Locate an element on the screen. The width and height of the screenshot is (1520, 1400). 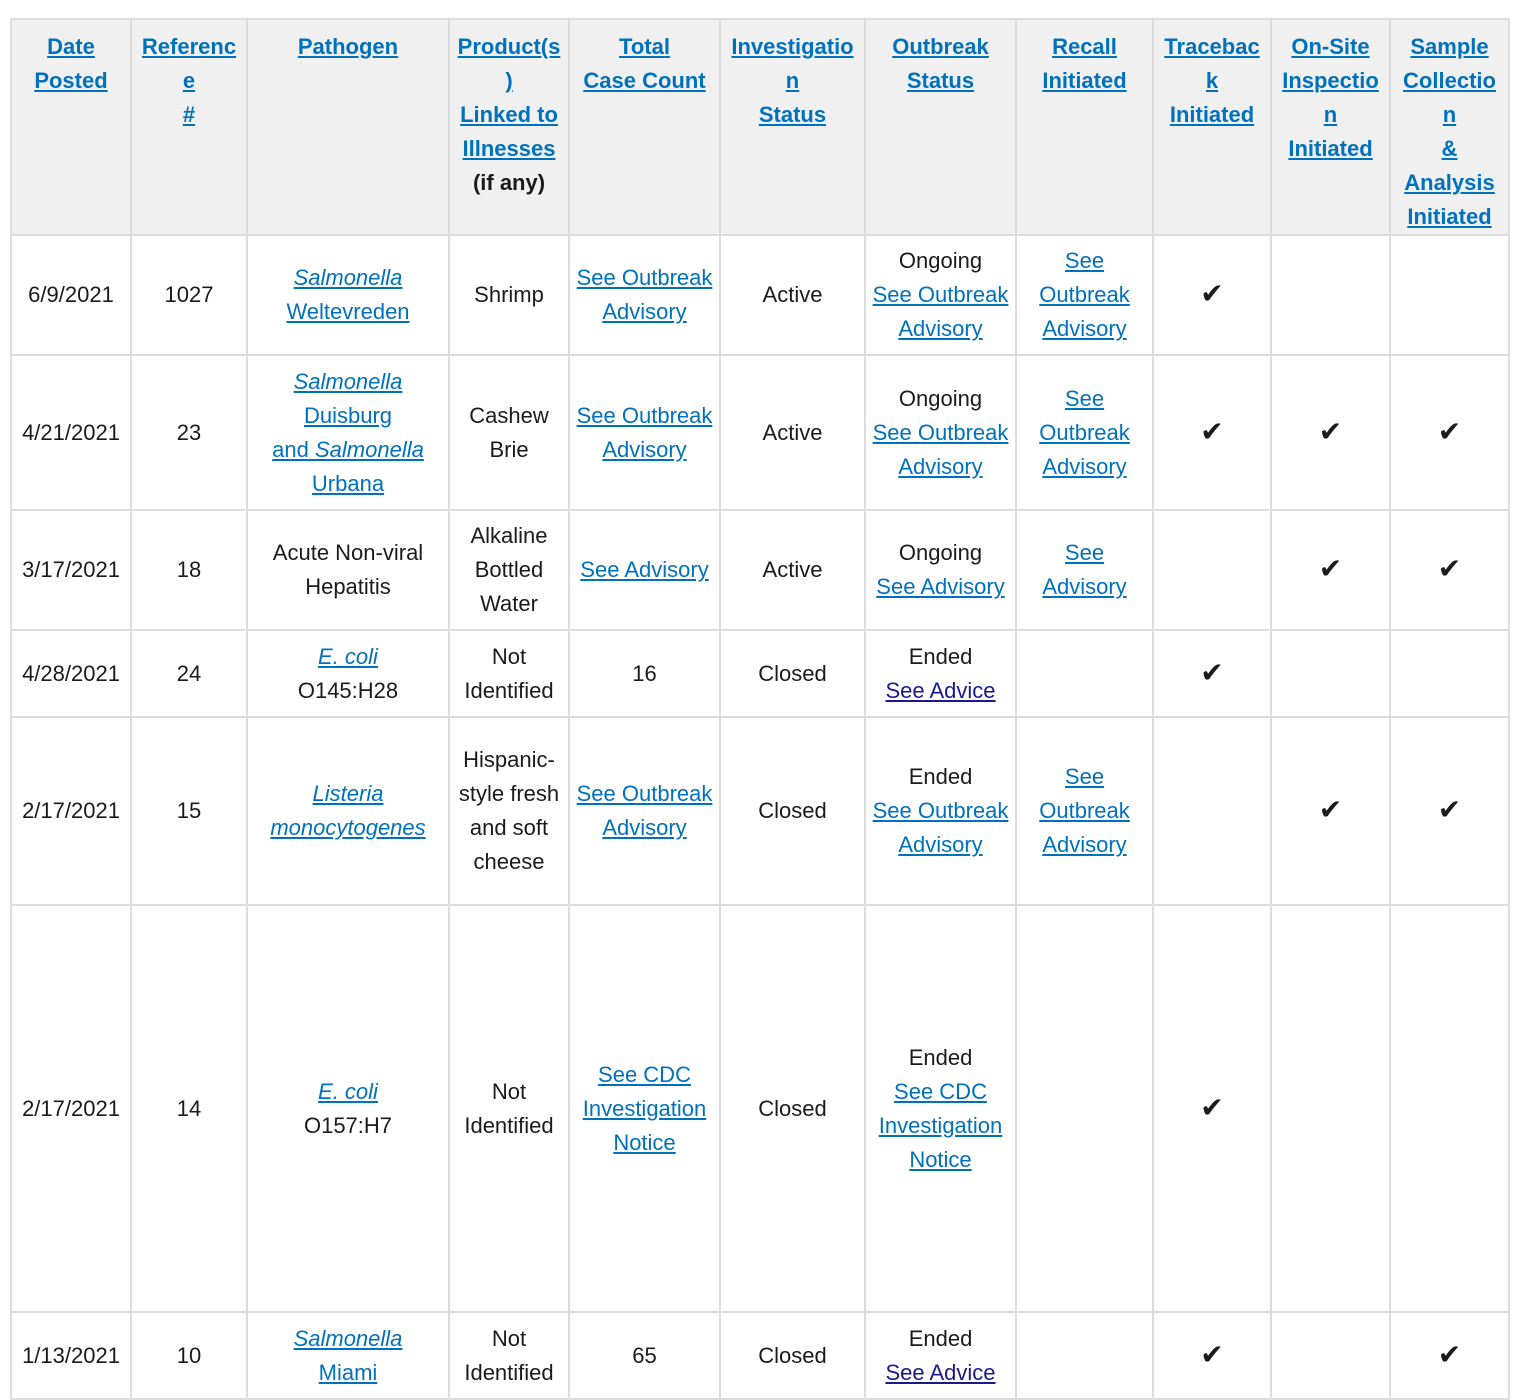
product: Hispanic-style fresh and soft cheese is located at coordinates (509, 811).